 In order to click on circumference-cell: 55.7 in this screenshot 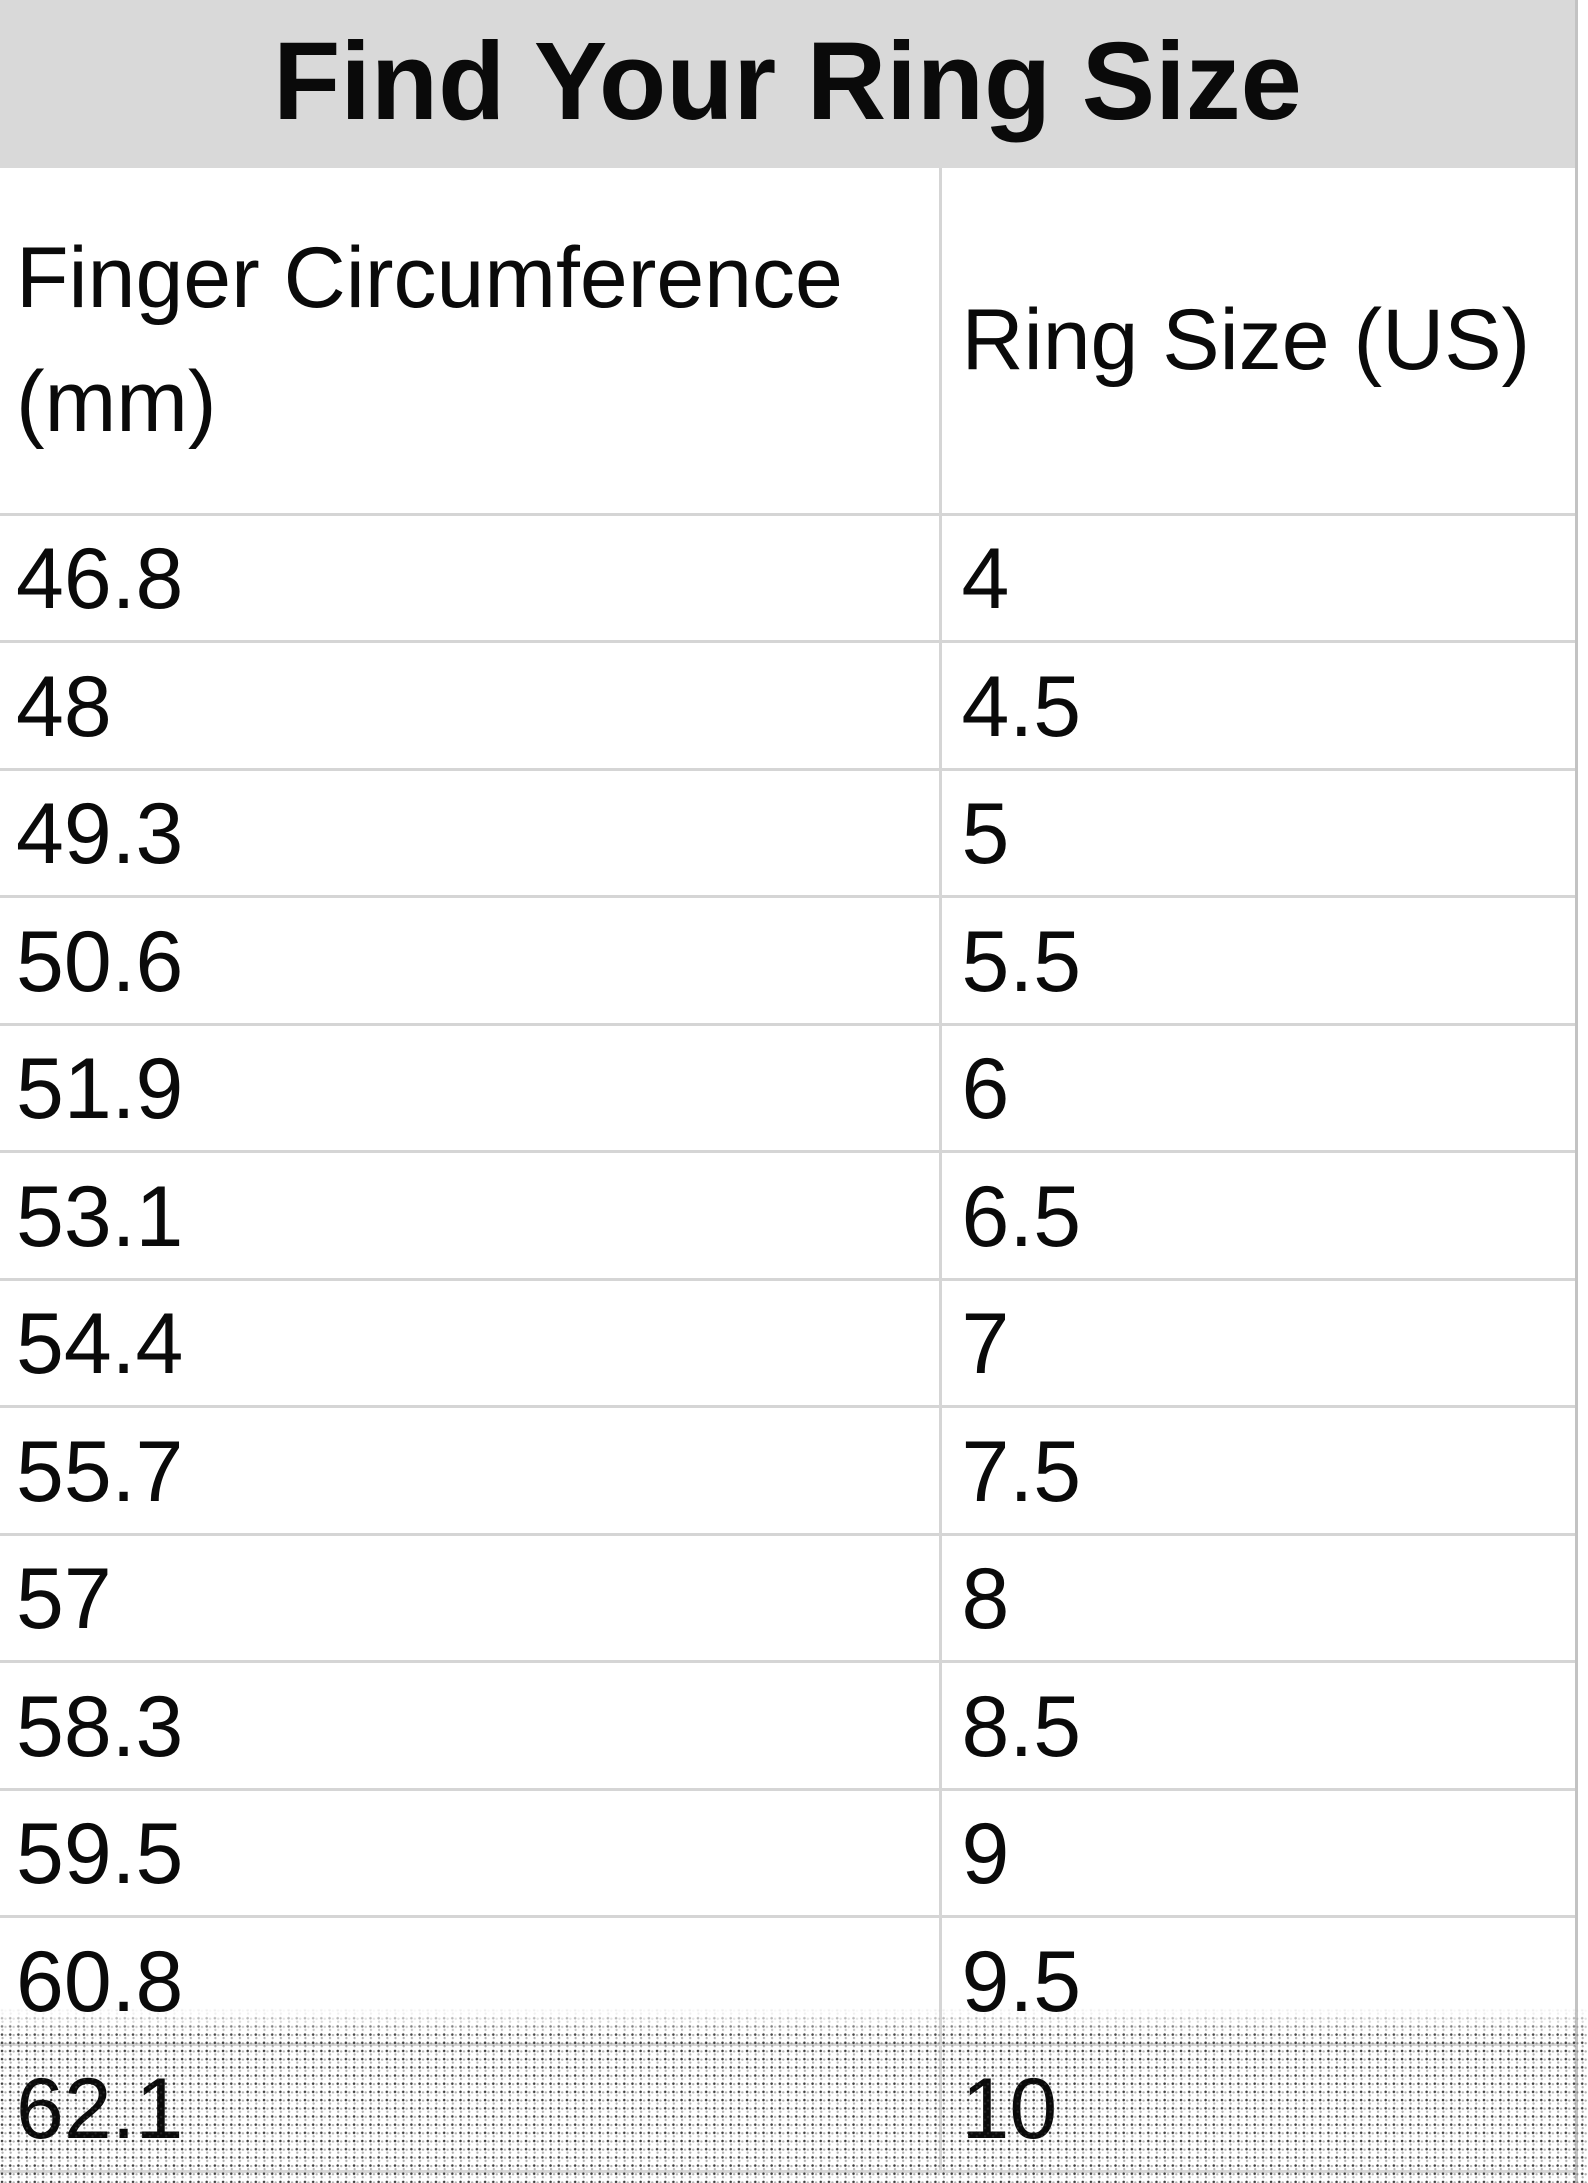, I will do `click(471, 1470)`.